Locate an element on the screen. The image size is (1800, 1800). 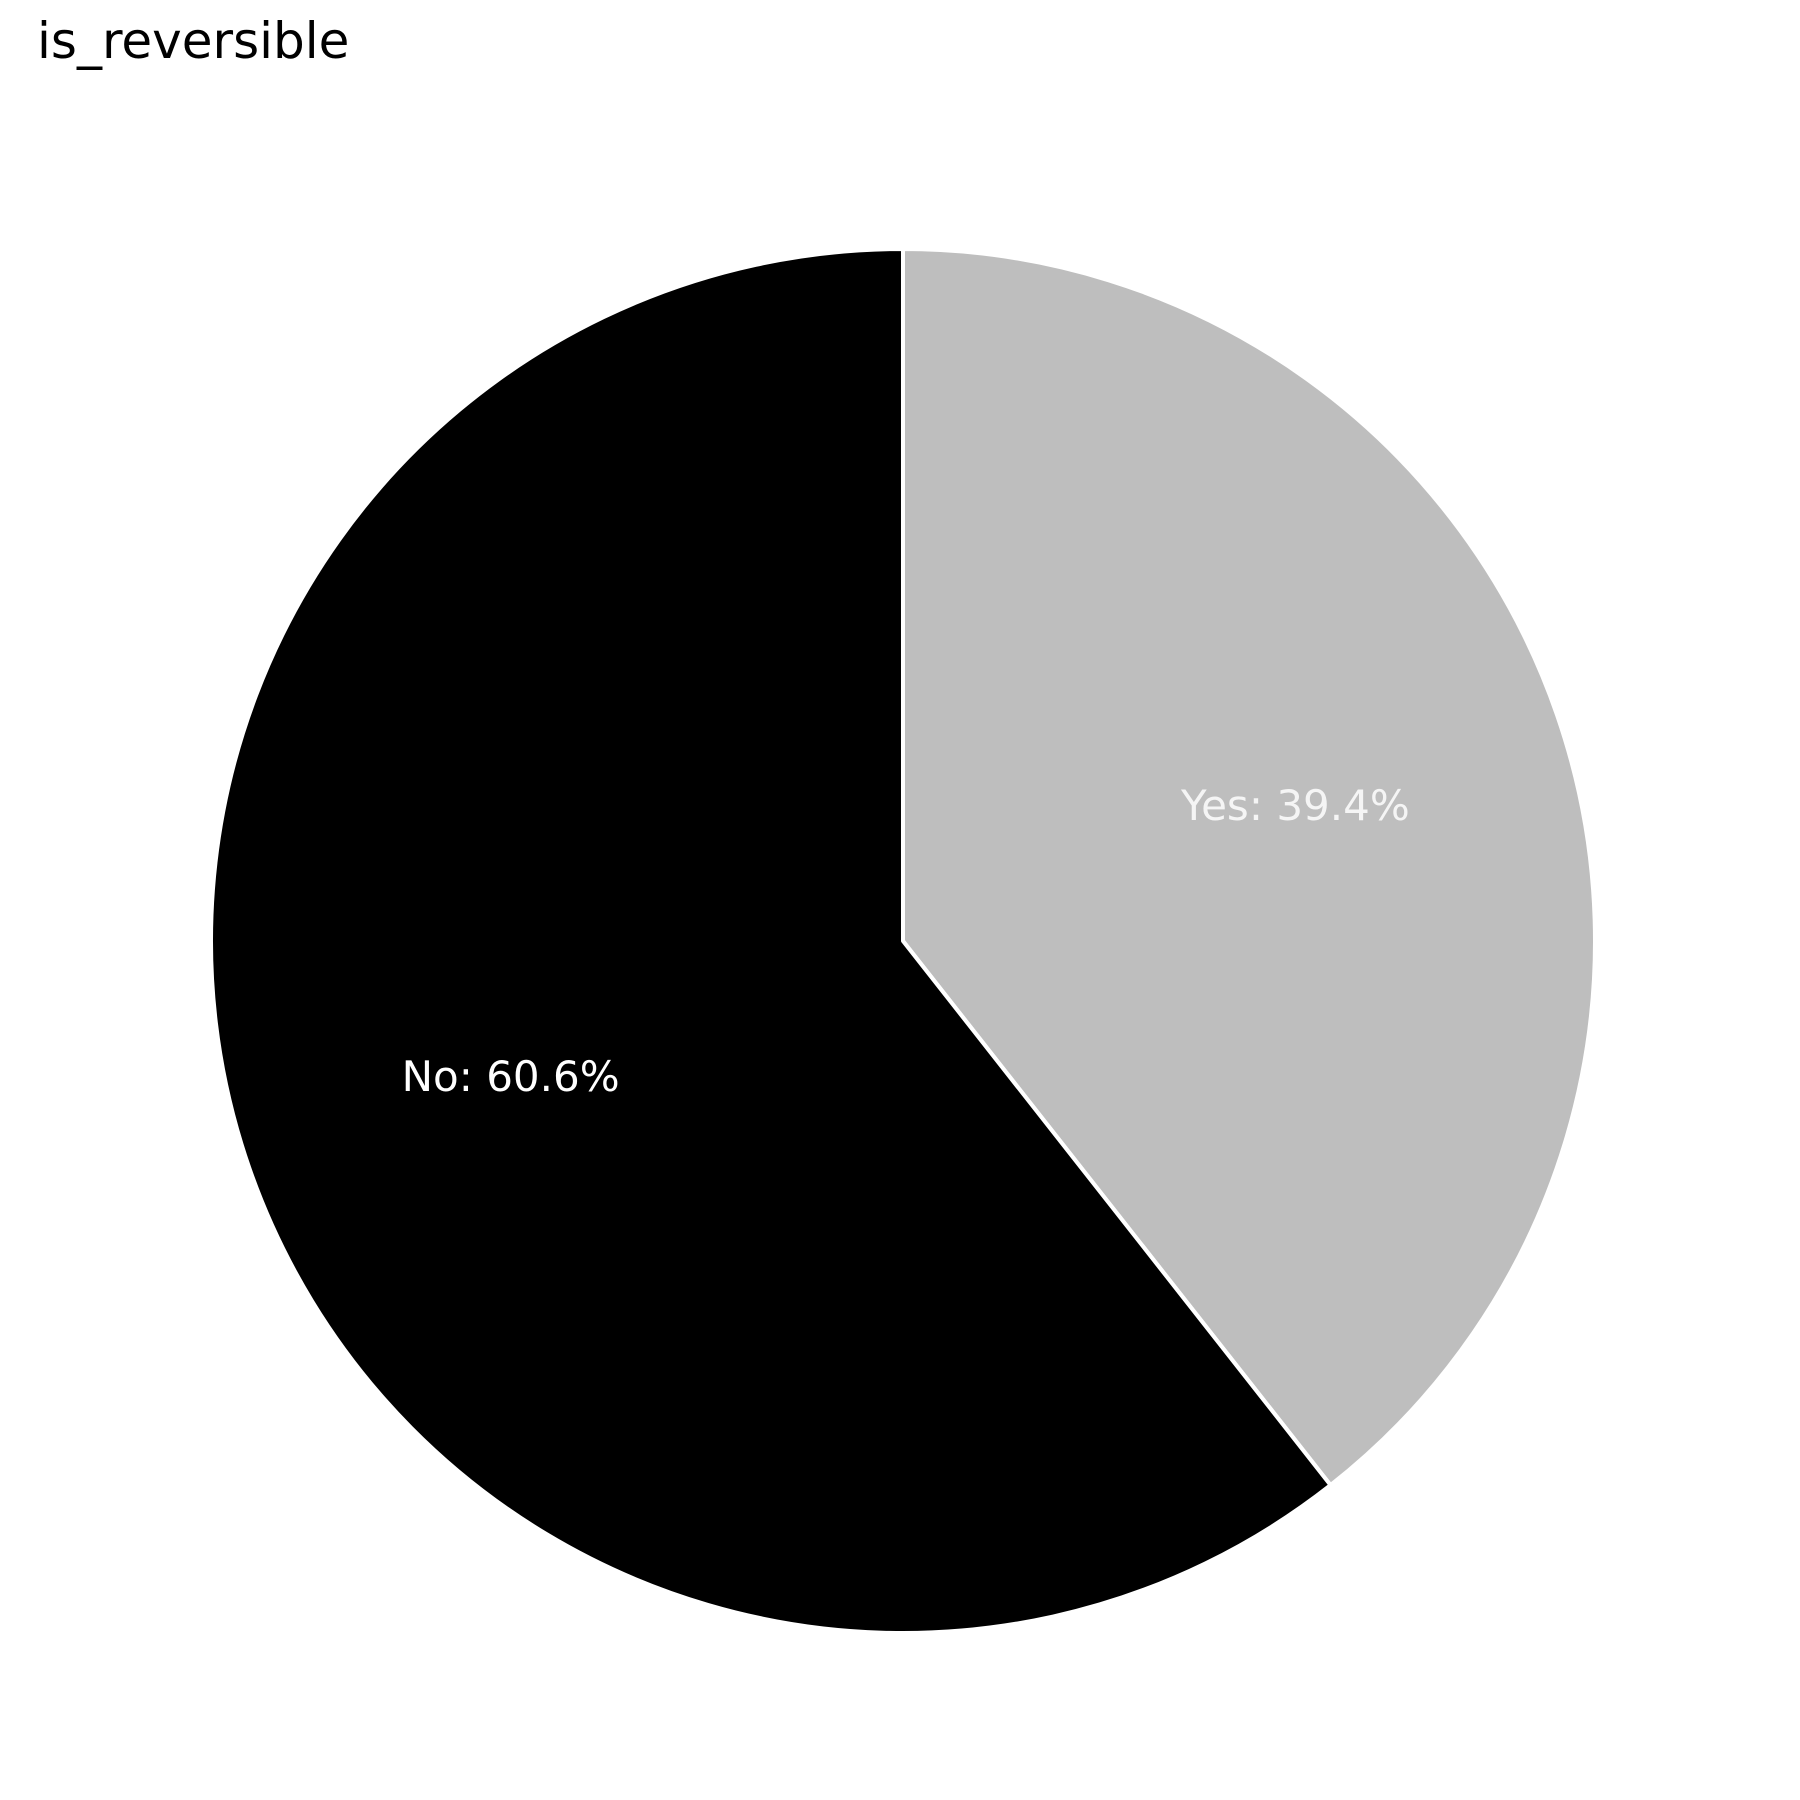
slice-label-yes: Yes: 39.4% is located at coordinates (1295, 805).